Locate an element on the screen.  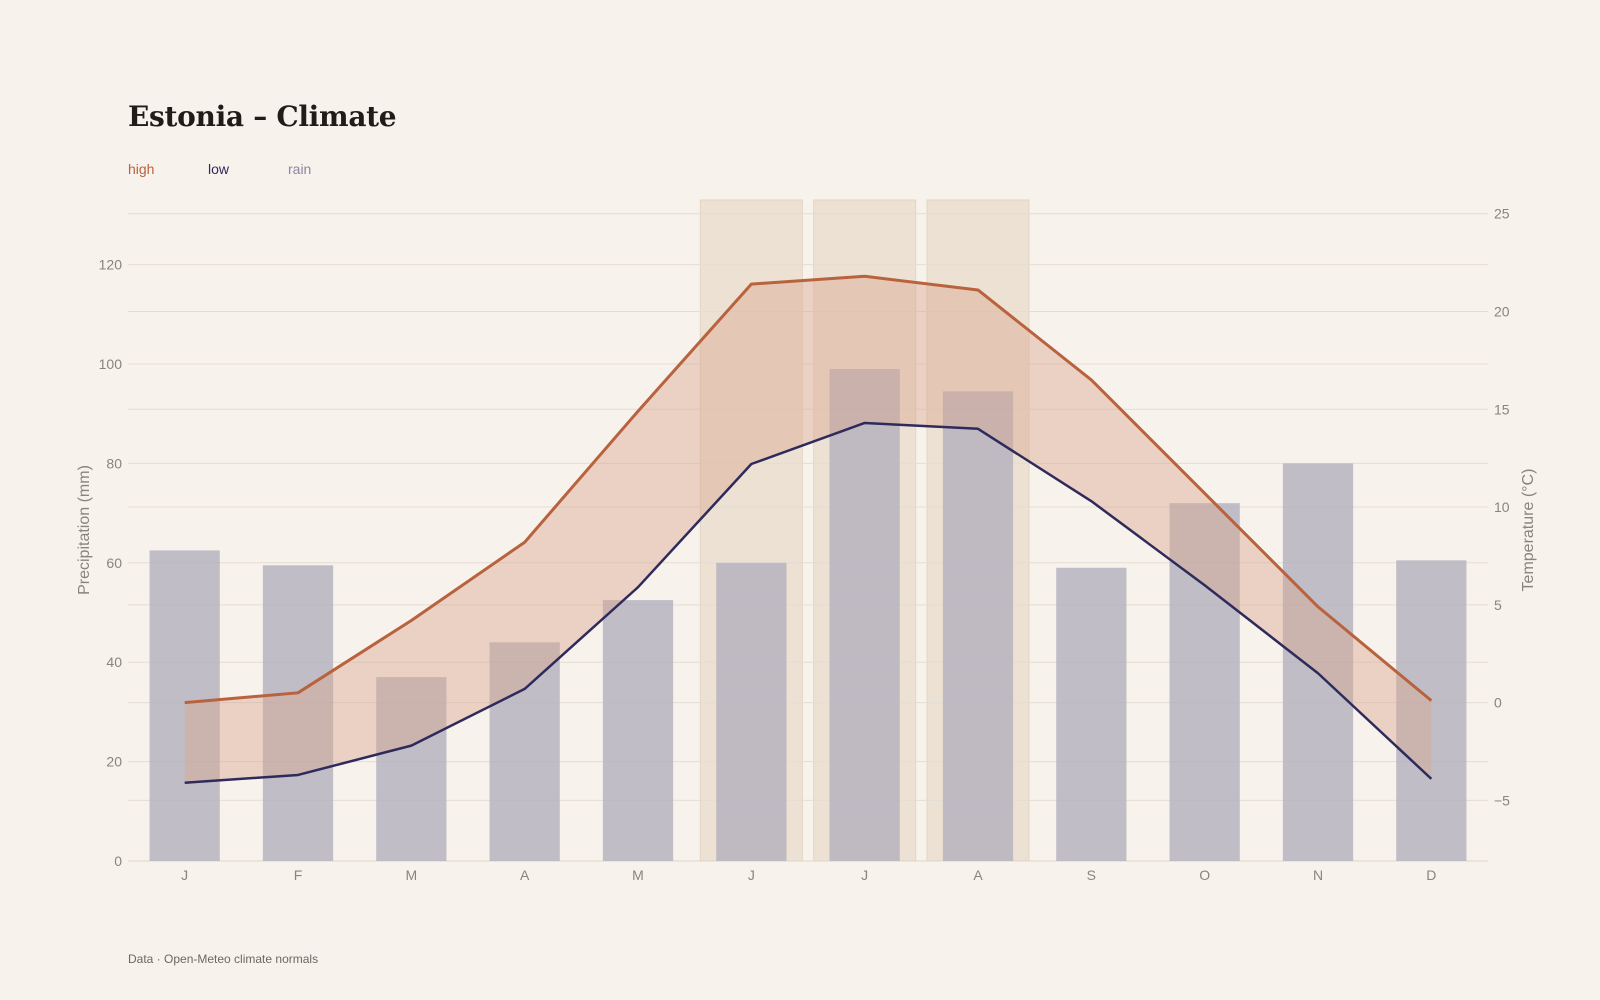
legend-item-low: low is located at coordinates (219, 169).